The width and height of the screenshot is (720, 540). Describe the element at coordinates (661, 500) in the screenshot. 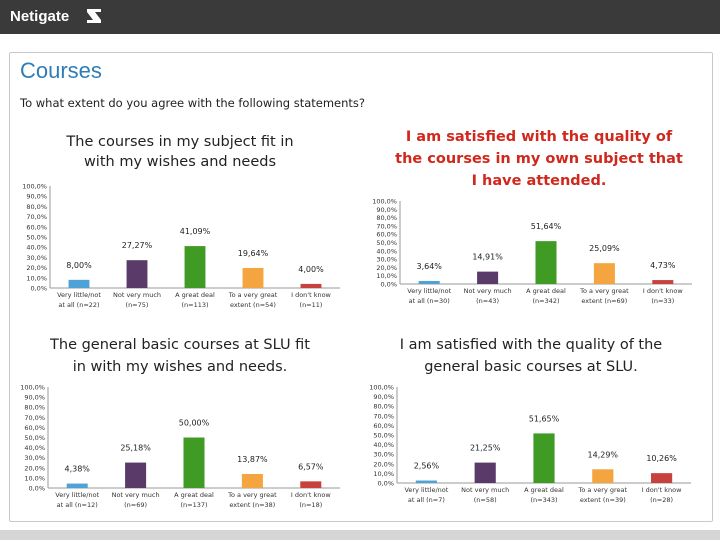

I see `x-tick-label-line: (n=28)` at that location.